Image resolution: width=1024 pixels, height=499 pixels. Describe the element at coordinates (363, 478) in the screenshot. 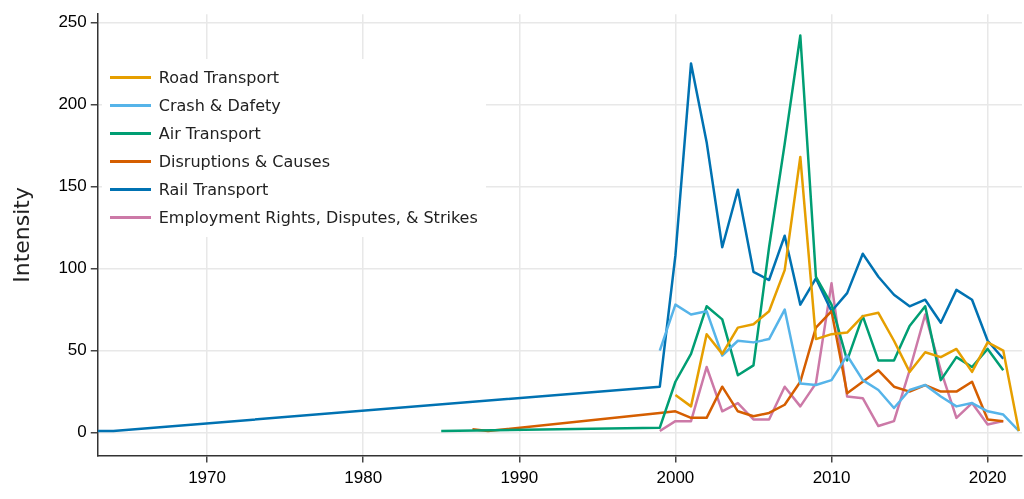

I see `x-tick-label: 1980` at that location.